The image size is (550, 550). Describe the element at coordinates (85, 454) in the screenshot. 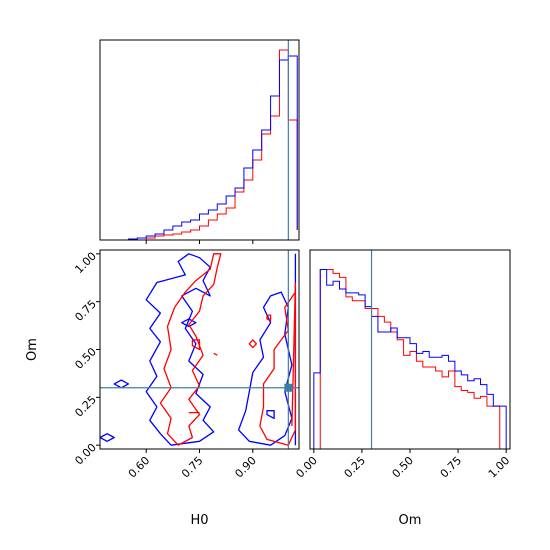

I see `joint-ytick-label-0: 0.00` at that location.